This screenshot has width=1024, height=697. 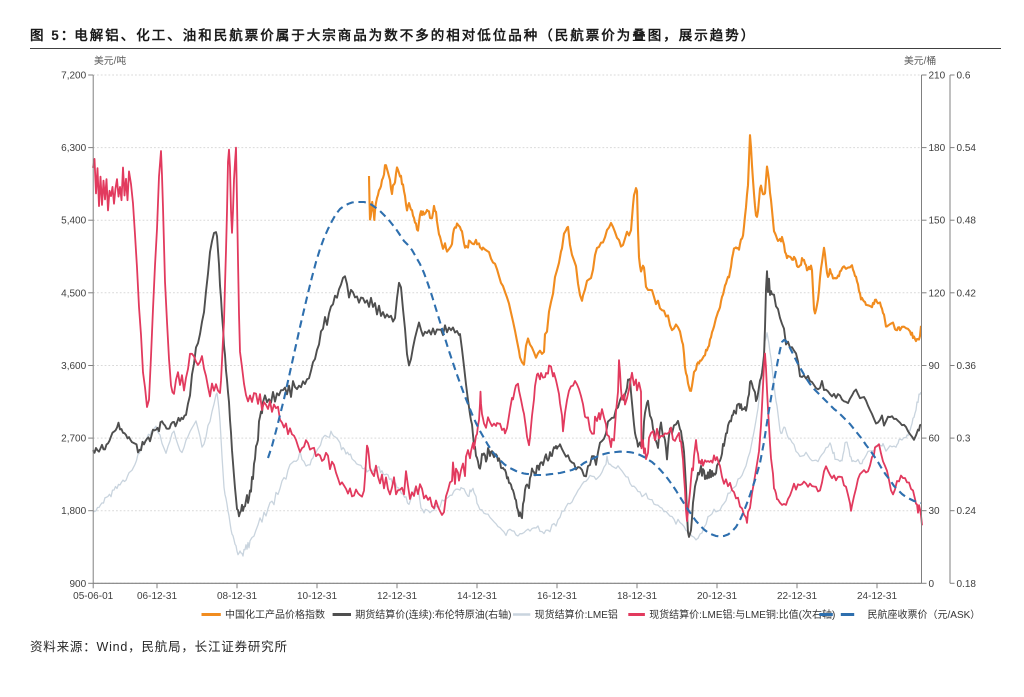 What do you see at coordinates (935, 511) in the screenshot?
I see `svg-text: 30` at bounding box center [935, 511].